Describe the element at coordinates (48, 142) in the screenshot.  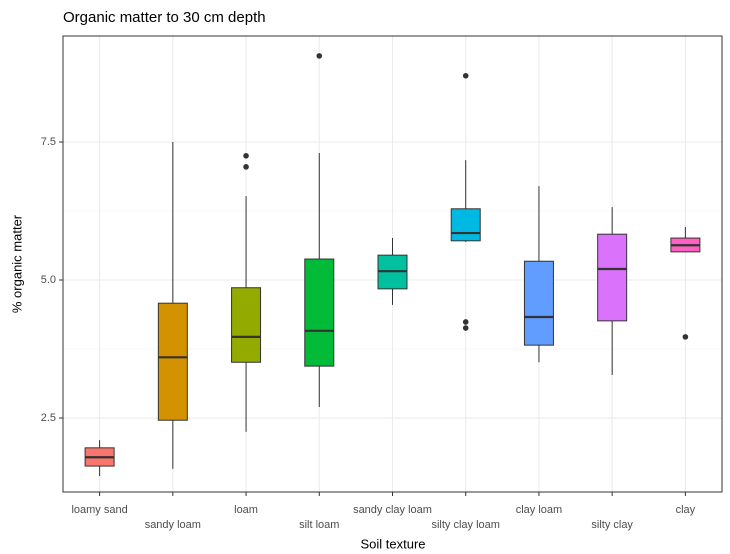
I see `y-tick-label: 7.5` at that location.